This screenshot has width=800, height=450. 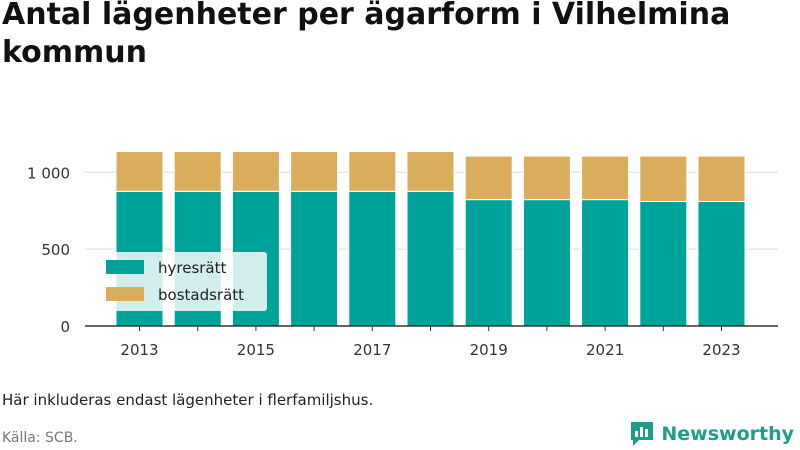 I want to click on bar-bostadsratt-2022, so click(x=663, y=178).